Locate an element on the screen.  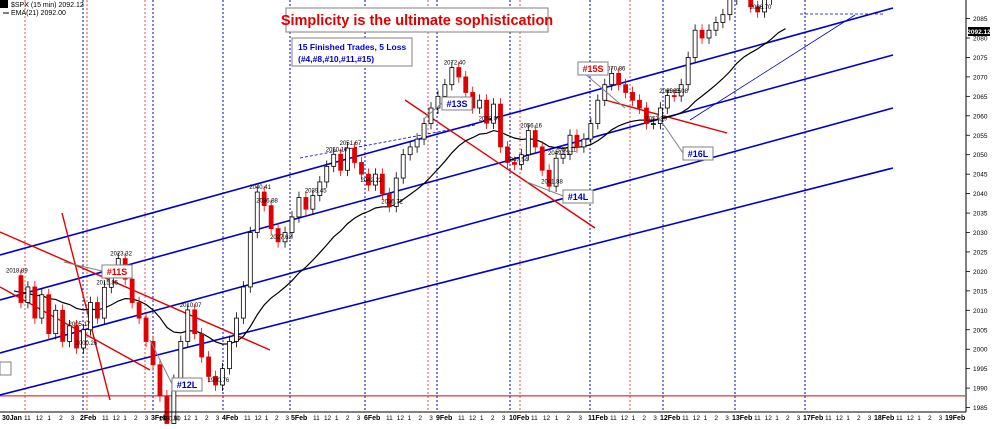
price-annotation: 2057.99 is located at coordinates (656, 120).